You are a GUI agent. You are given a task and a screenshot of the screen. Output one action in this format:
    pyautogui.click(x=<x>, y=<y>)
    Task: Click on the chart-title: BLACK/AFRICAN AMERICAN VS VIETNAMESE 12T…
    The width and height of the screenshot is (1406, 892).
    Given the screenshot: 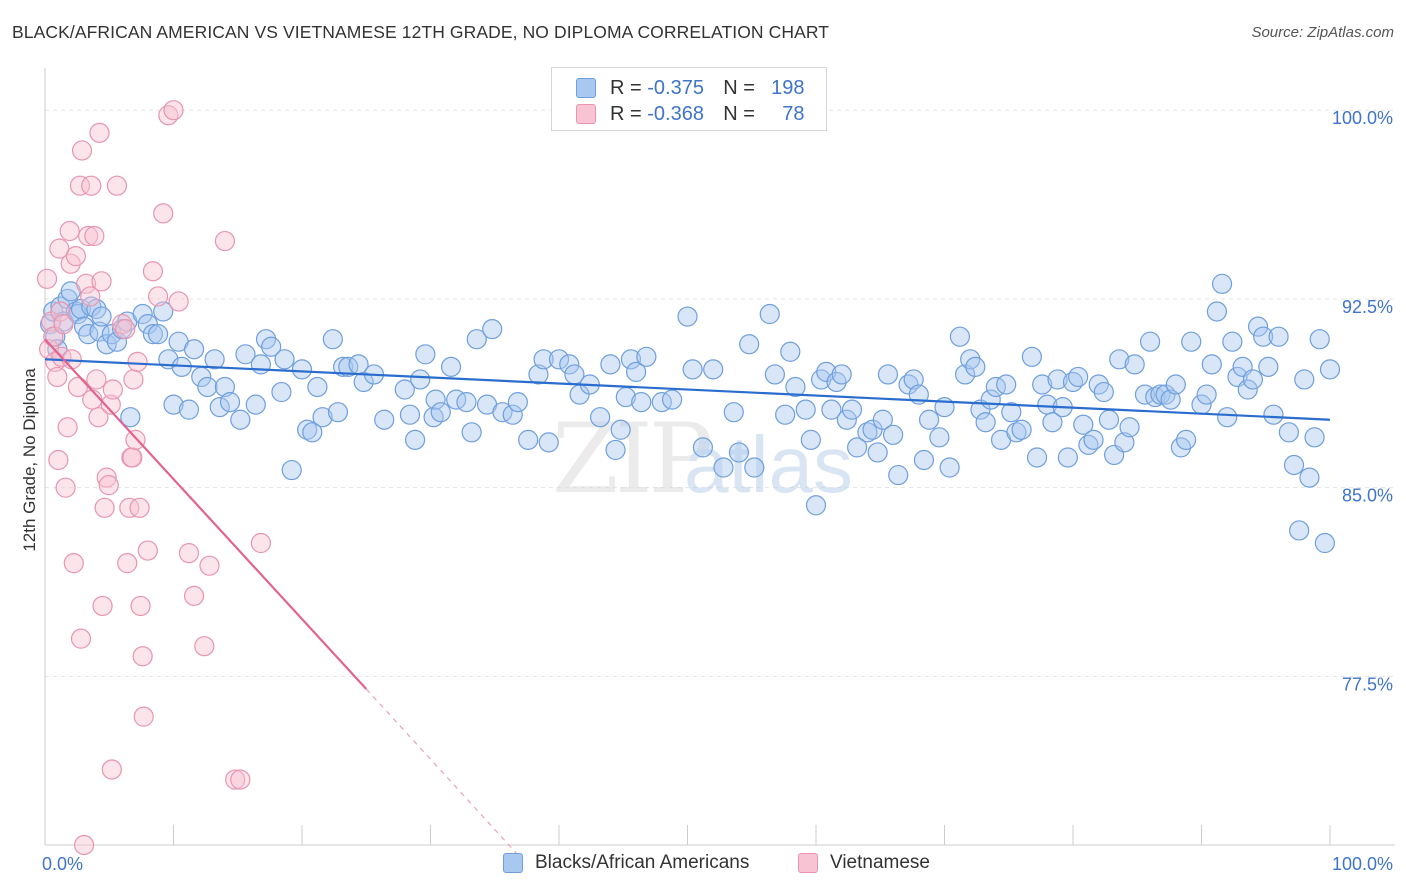 What is the action you would take?
    pyautogui.click(x=421, y=32)
    